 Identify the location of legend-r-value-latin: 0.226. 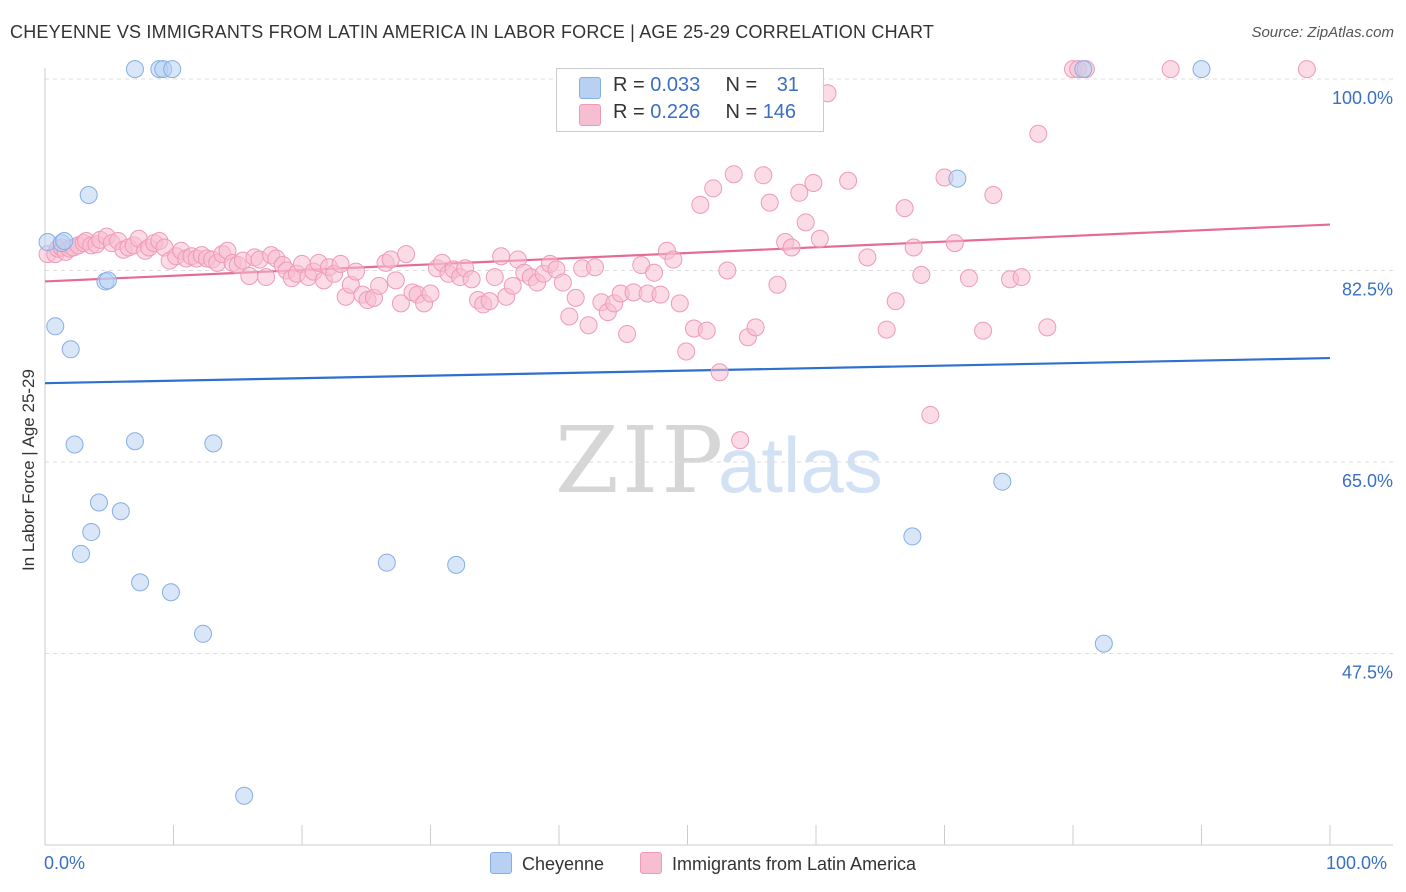
(675, 112).